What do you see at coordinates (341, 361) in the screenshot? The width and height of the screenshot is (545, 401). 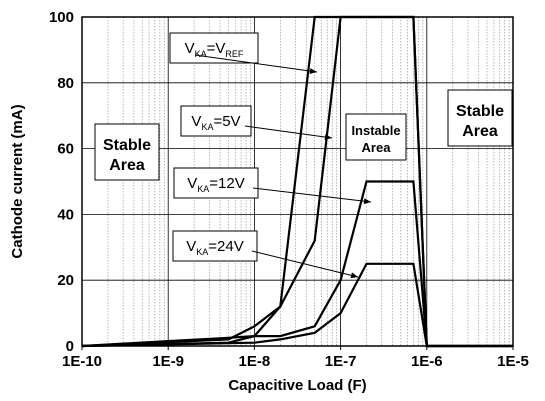 I see `x-tick-label: 1E-7` at bounding box center [341, 361].